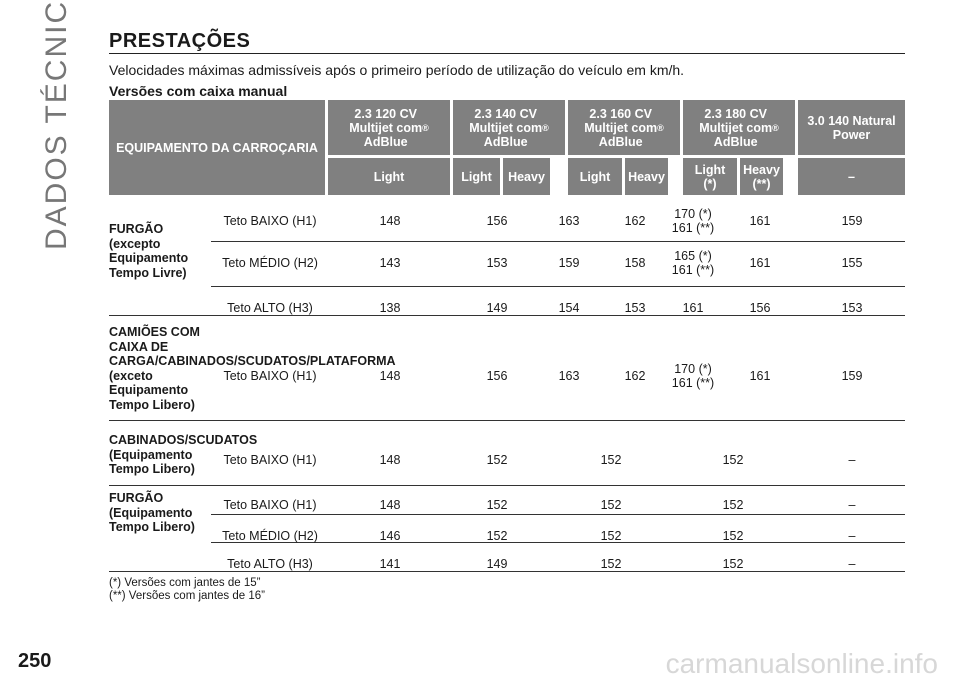 The width and height of the screenshot is (960, 680). Describe the element at coordinates (851, 176) in the screenshot. I see `header-sub-8: –` at that location.